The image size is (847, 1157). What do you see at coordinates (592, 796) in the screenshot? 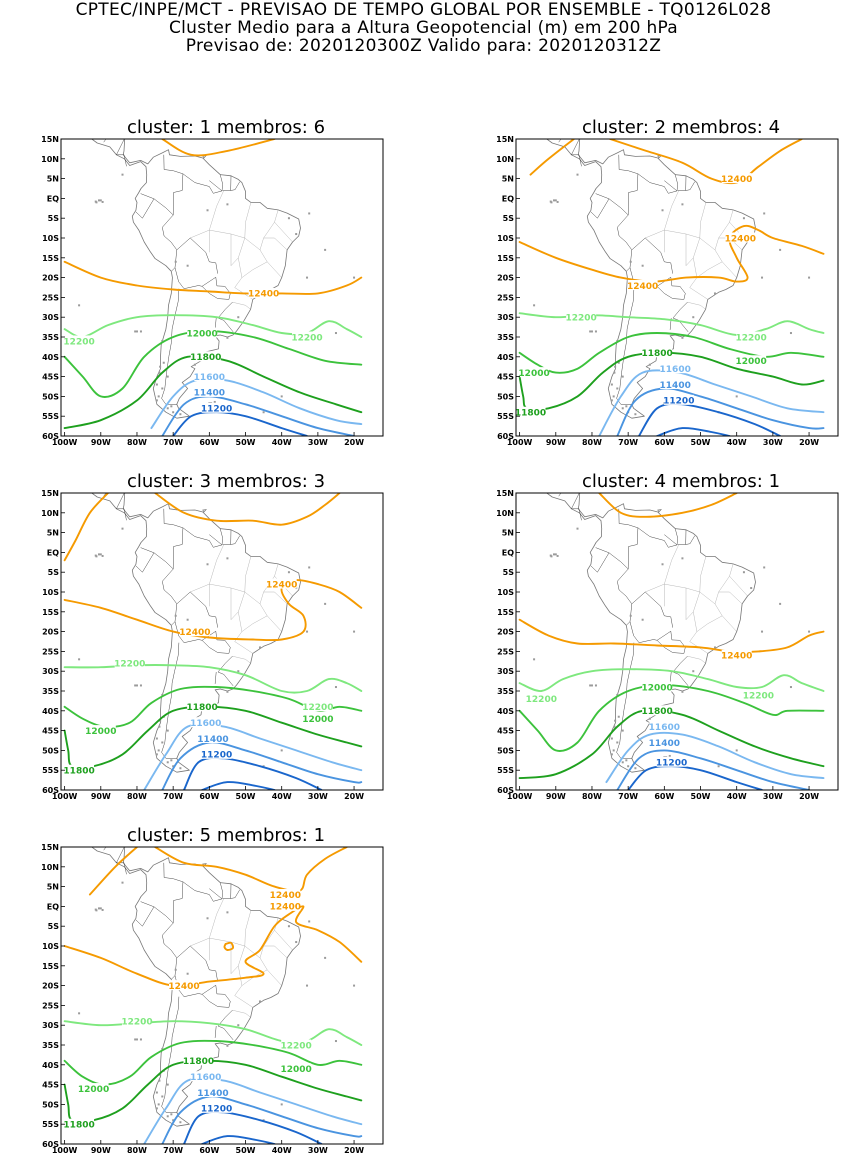
I see `lon-label: 80W` at bounding box center [592, 796].